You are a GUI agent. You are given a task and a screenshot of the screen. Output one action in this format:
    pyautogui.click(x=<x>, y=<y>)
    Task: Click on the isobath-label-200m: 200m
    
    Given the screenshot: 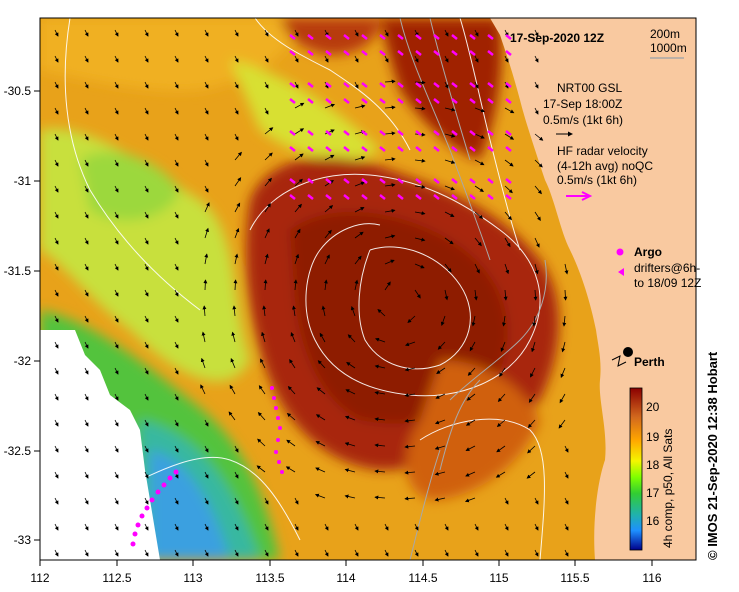 What is the action you would take?
    pyautogui.click(x=665, y=34)
    